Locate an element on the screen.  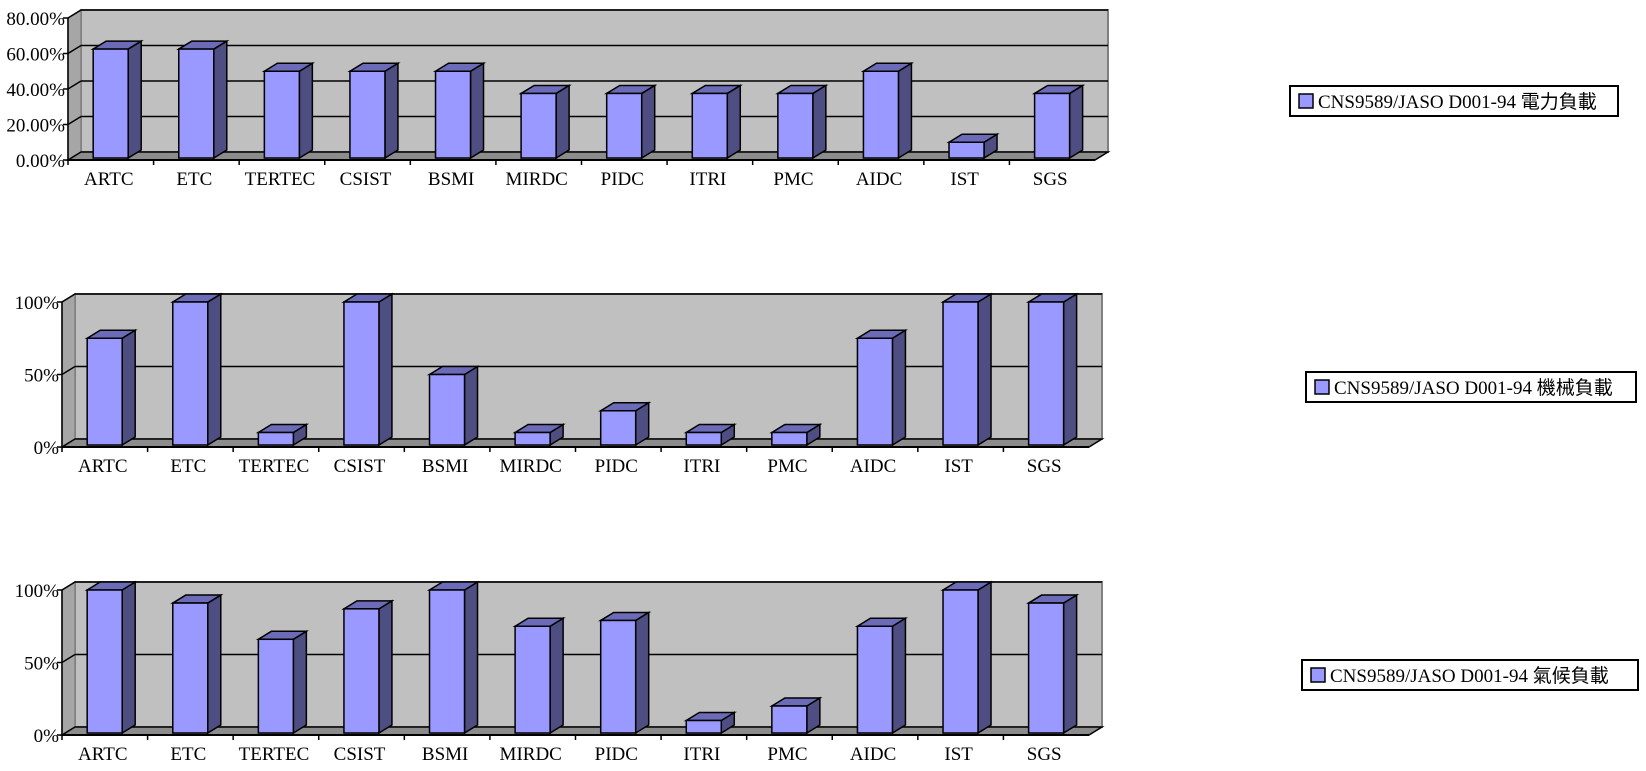
bar-tertec is located at coordinates (282, 435).